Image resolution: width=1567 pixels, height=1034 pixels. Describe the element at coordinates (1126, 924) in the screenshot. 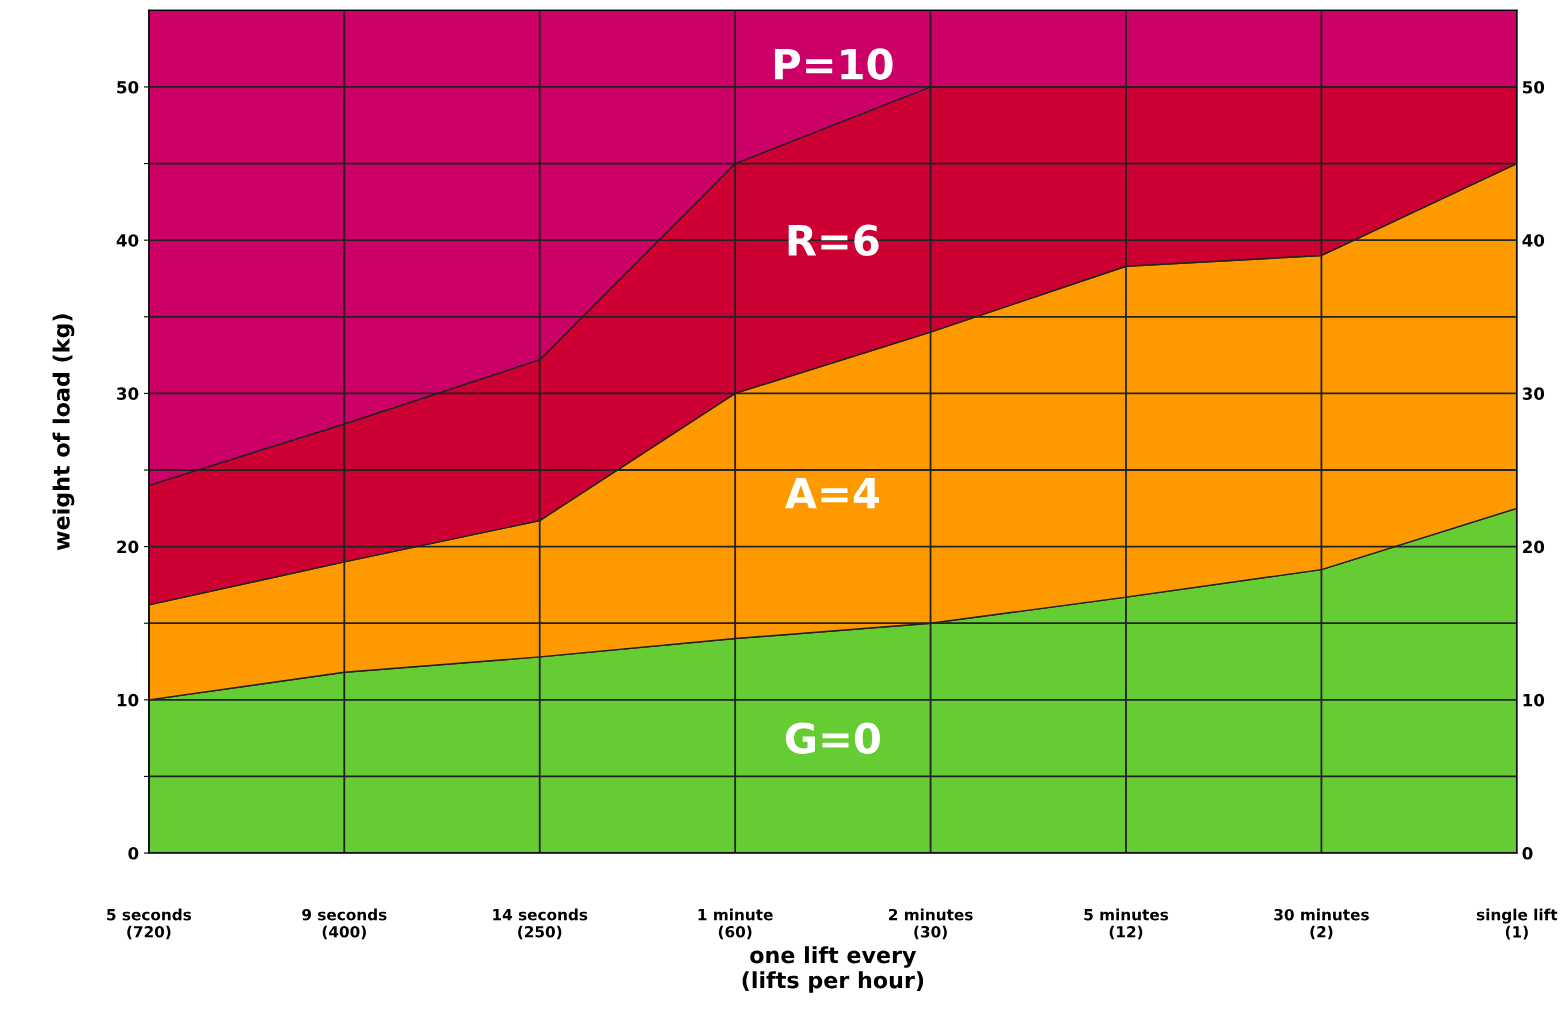

I see `x-tick-label: 5 minutes (12)` at that location.